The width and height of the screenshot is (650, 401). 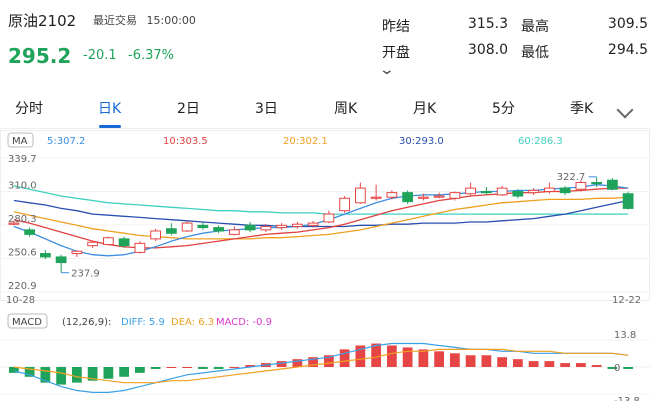 I want to click on ma10-legend: 10:303.5, so click(x=185, y=141).